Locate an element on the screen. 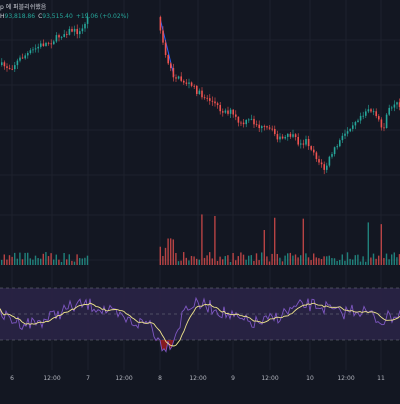  time-axis-label: 12:00 is located at coordinates (269, 378).